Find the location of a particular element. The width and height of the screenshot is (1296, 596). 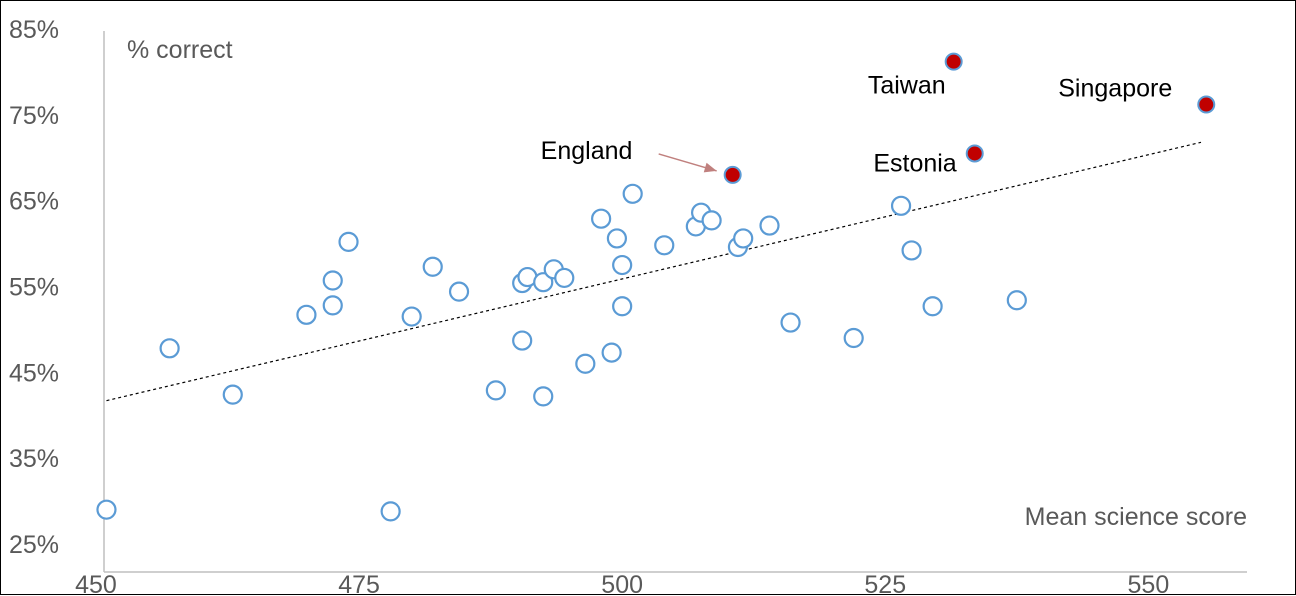

highlight-point-england is located at coordinates (732, 174).